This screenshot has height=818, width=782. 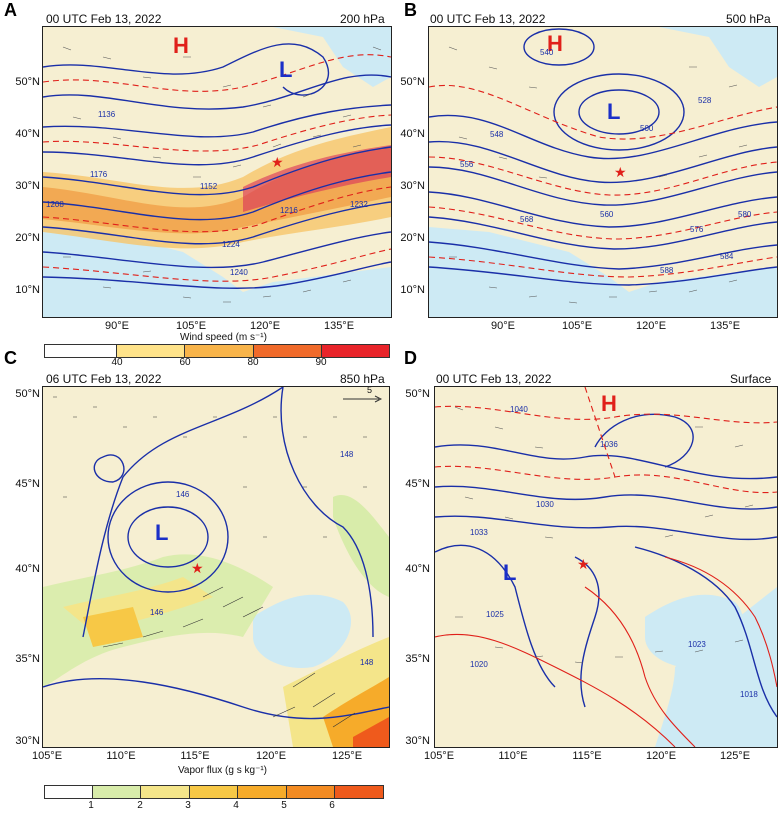 I want to click on vapor-colorbar-label-5: 5, so click(x=284, y=805).